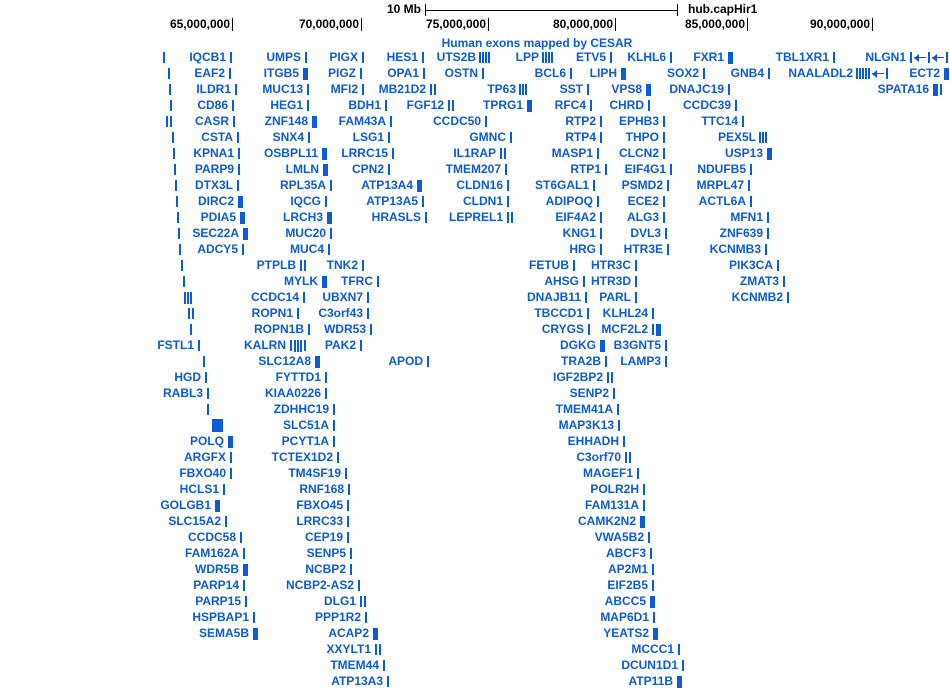  Describe the element at coordinates (501, 89) in the screenshot. I see `gene-label: TP63` at that location.